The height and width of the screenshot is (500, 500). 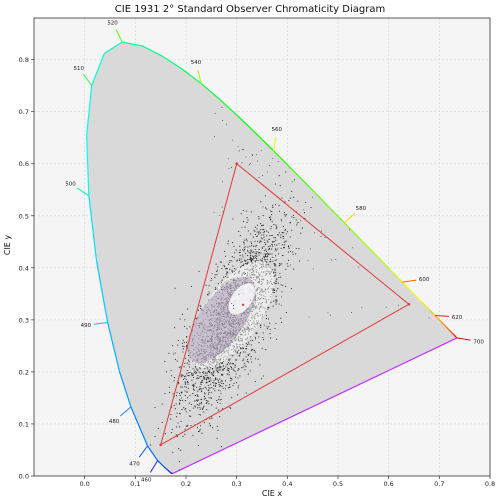 What do you see at coordinates (143, 451) in the screenshot?
I see `wavelength-tick` at bounding box center [143, 451].